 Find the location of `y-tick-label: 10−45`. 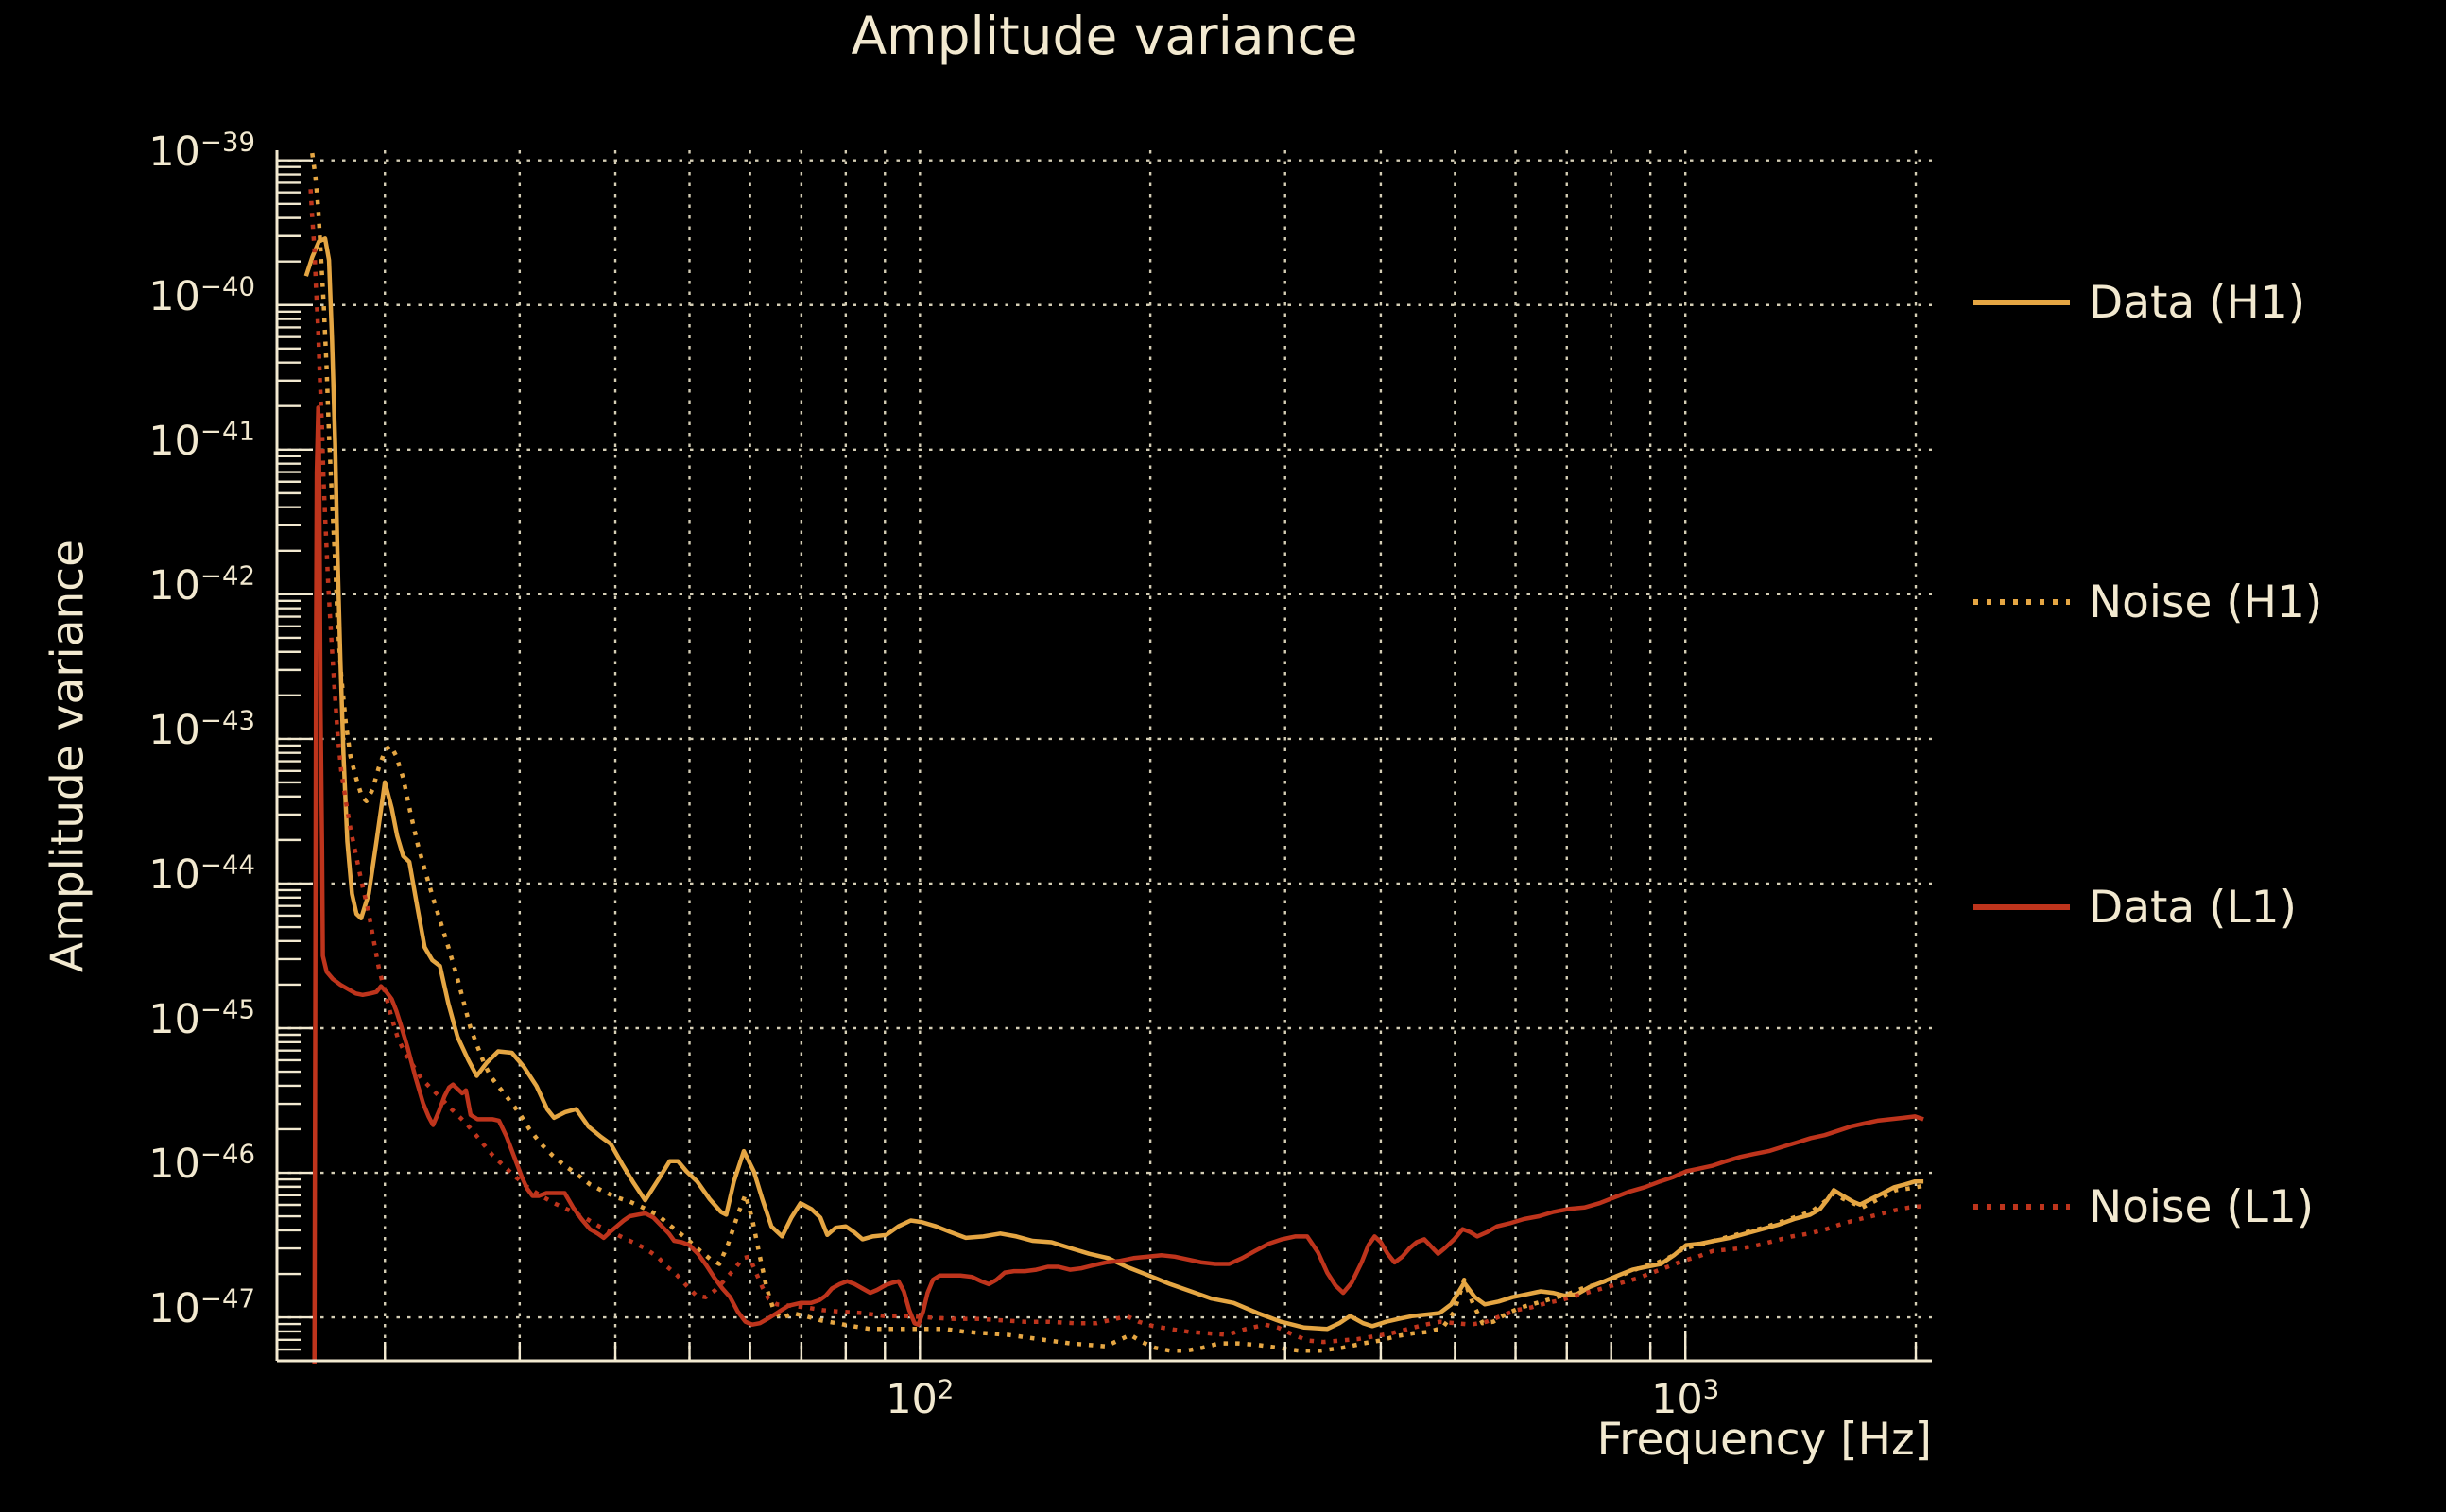

y-tick-label: 10−45 is located at coordinates (201, 1018).